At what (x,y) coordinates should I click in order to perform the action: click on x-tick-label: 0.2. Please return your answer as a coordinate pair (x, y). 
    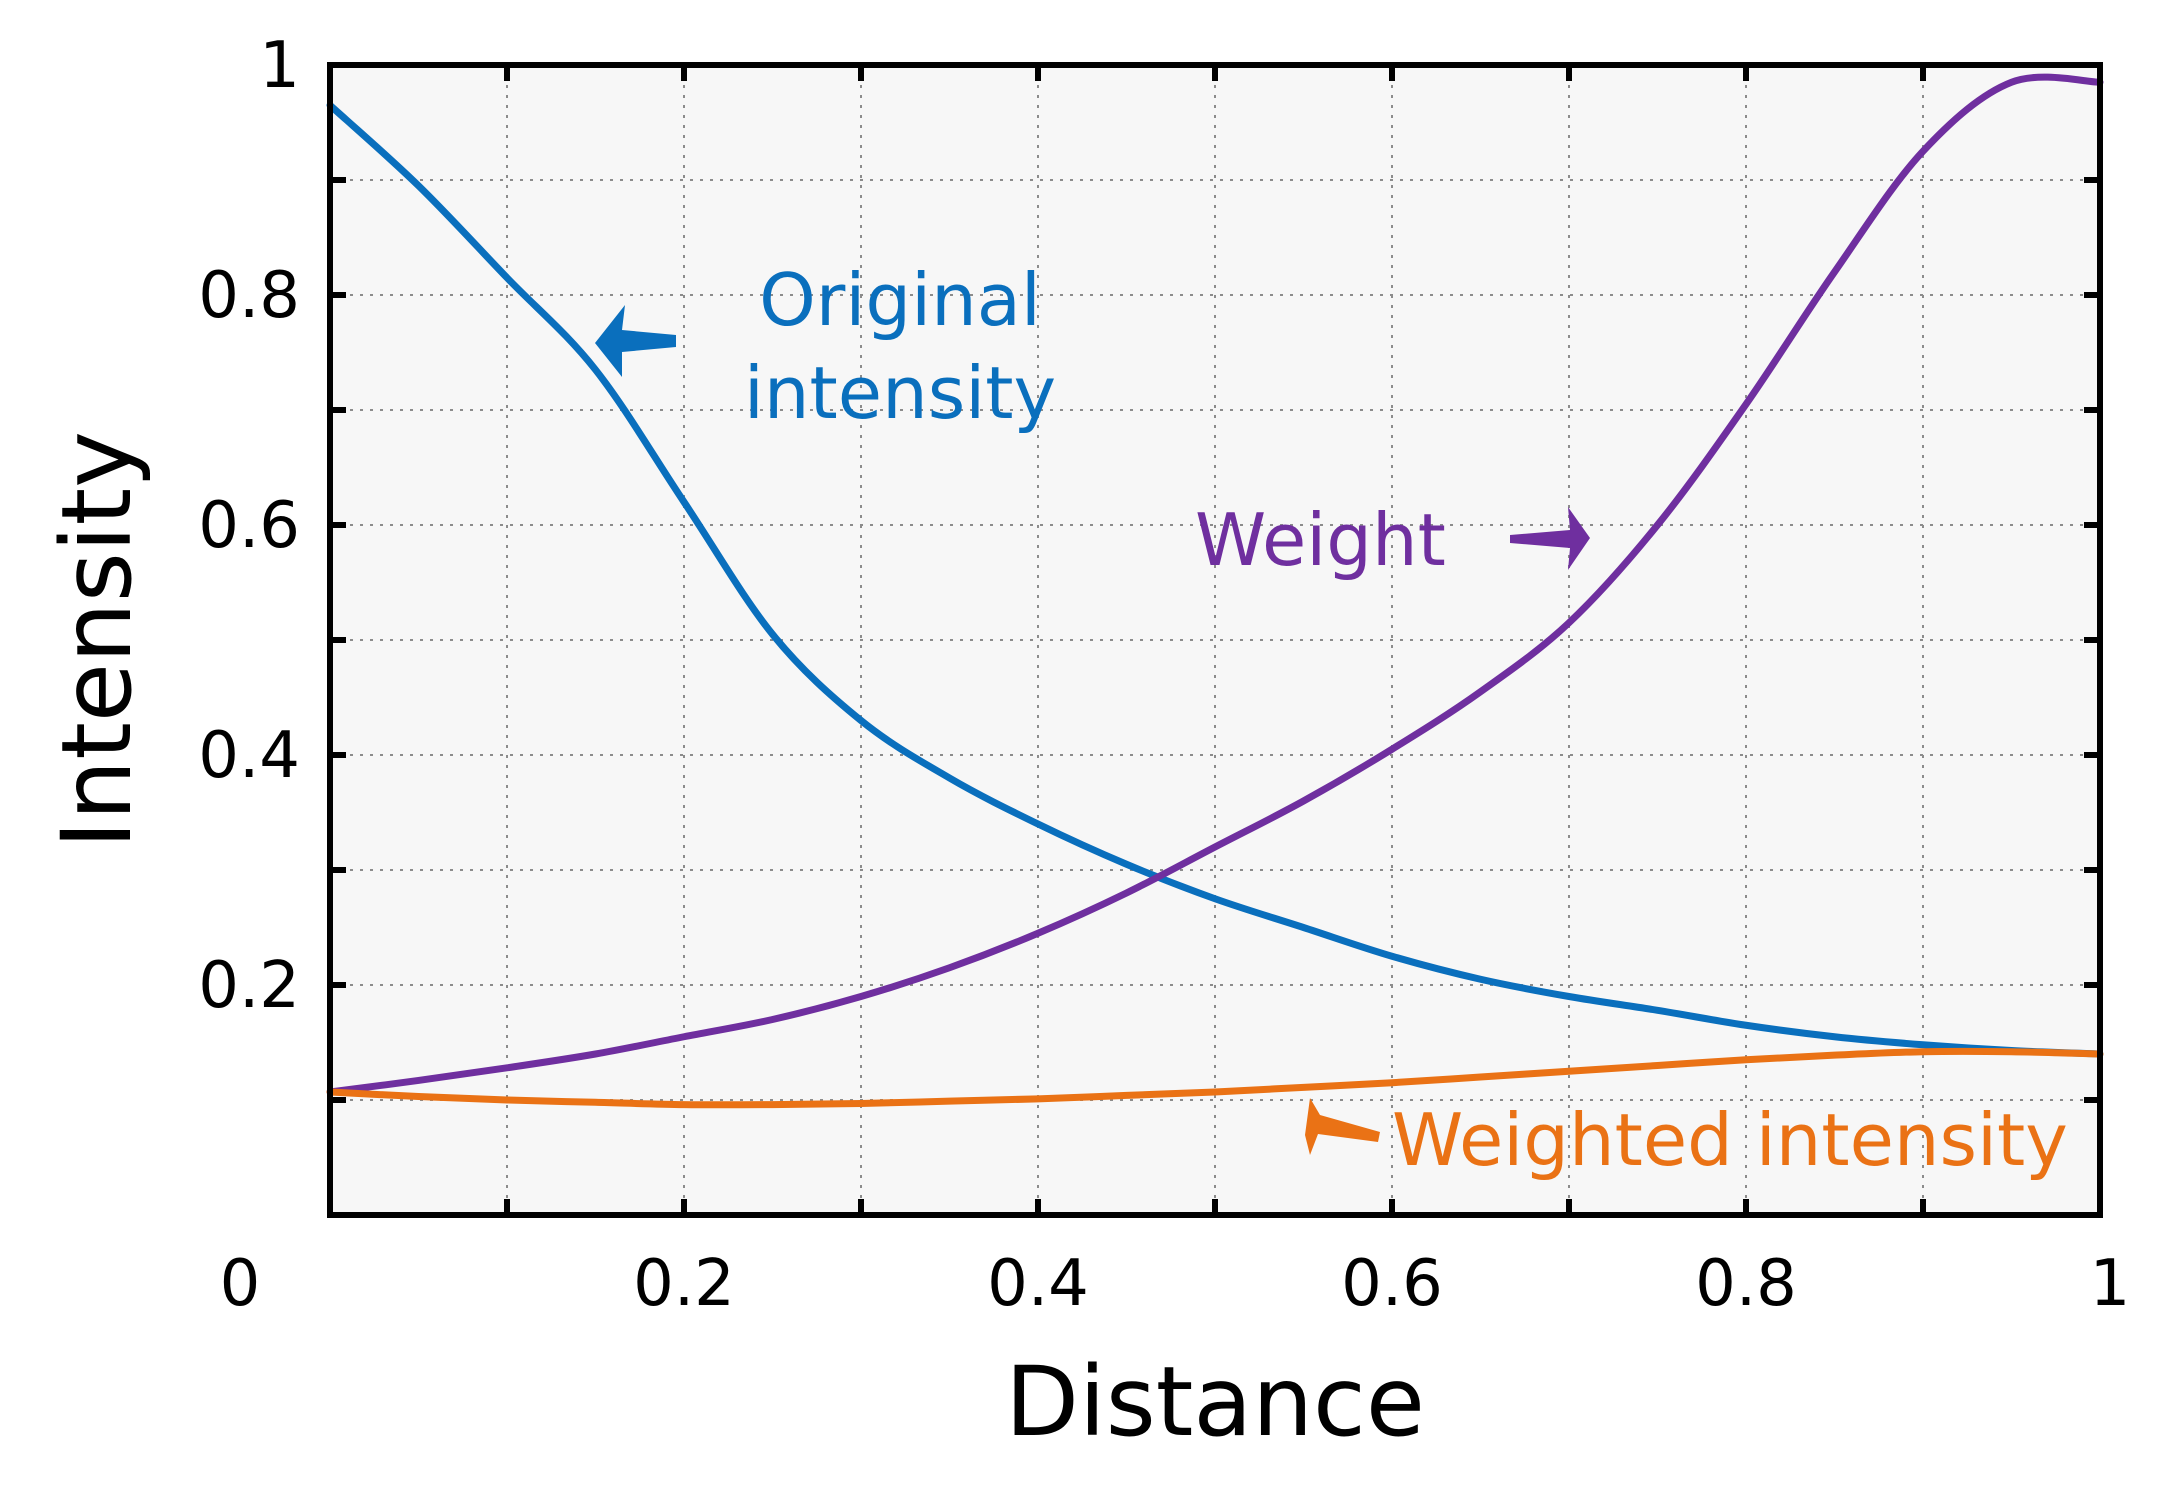
    Looking at the image, I should click on (684, 1284).